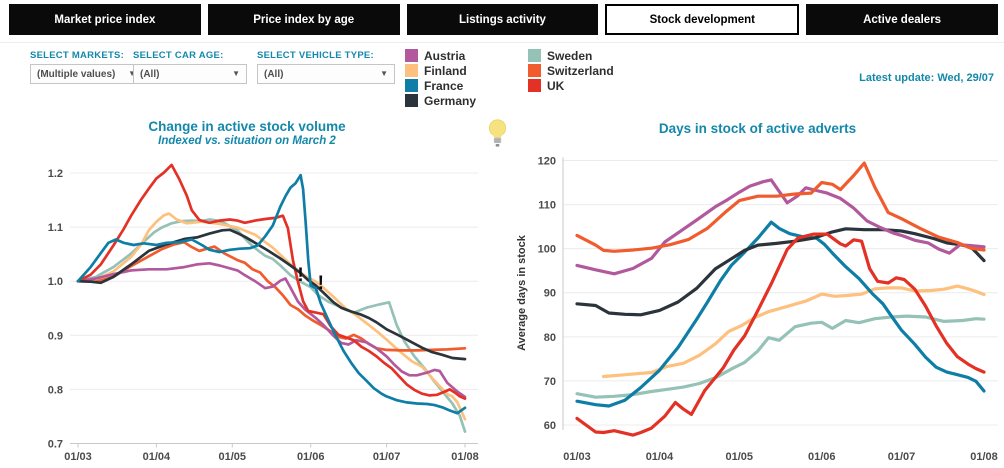  I want to click on legend-swatch-sweden, so click(534, 55).